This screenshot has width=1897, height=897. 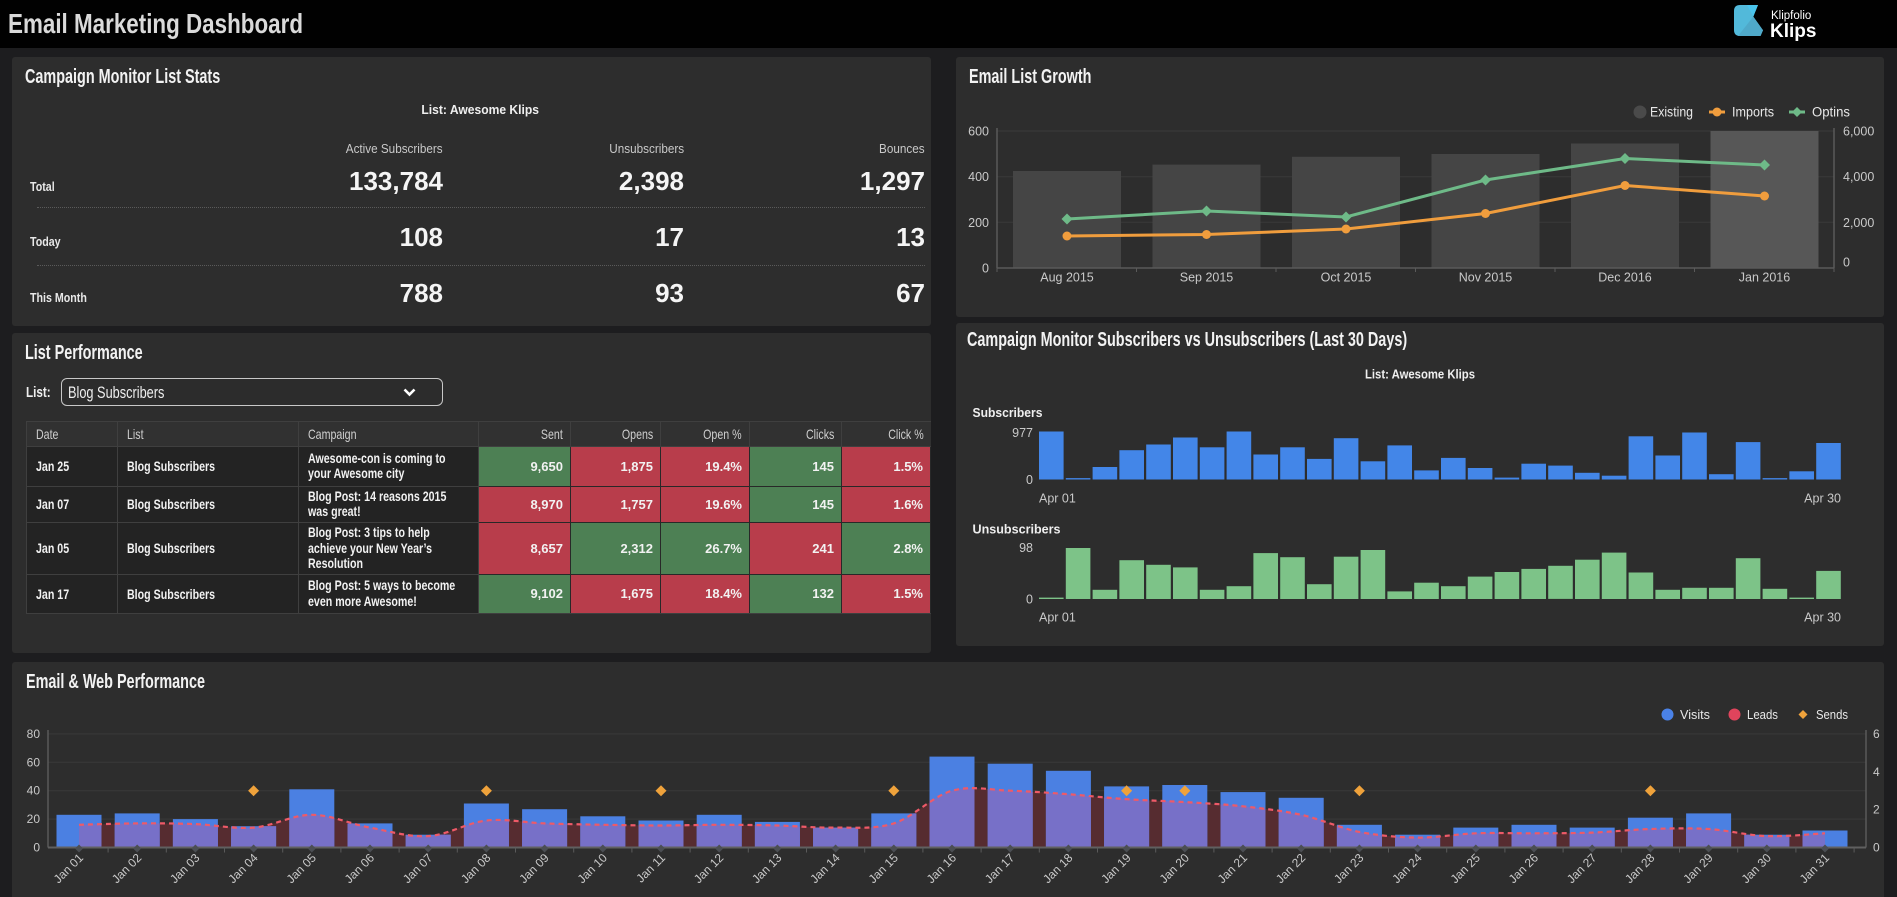 I want to click on svg-text: Jan 30, so click(x=1757, y=868).